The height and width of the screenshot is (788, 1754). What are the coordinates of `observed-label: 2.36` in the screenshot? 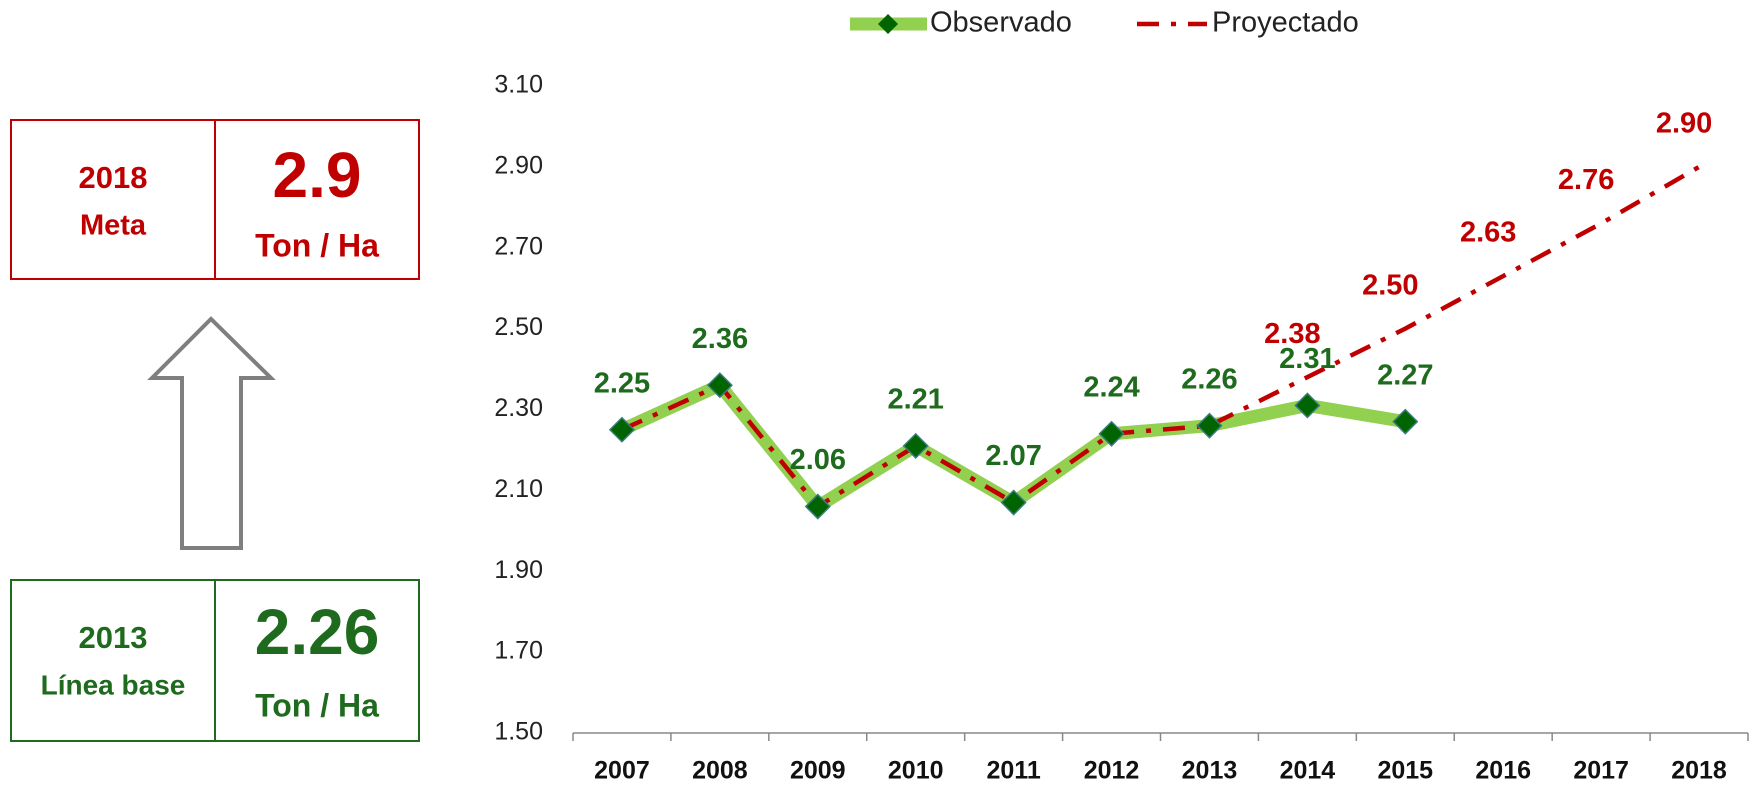 It's located at (720, 339).